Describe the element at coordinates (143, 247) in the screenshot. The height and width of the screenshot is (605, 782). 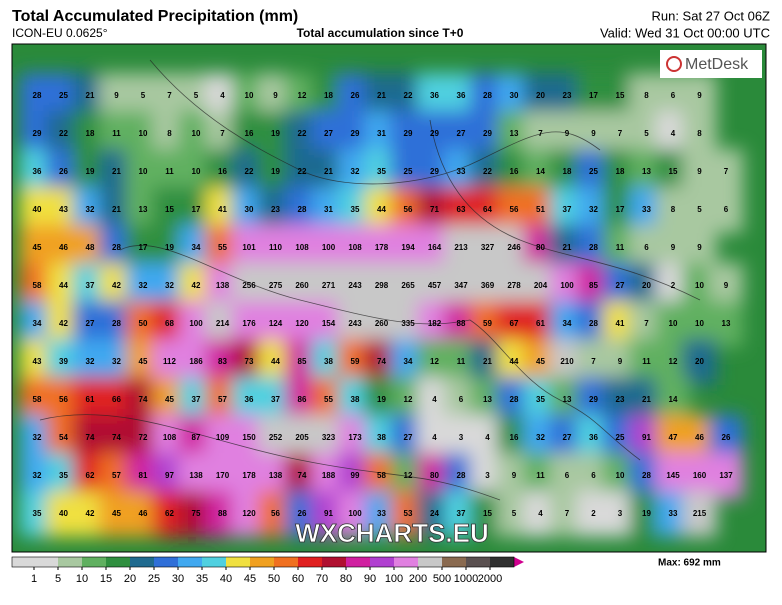
I see `grid-label: 17` at that location.